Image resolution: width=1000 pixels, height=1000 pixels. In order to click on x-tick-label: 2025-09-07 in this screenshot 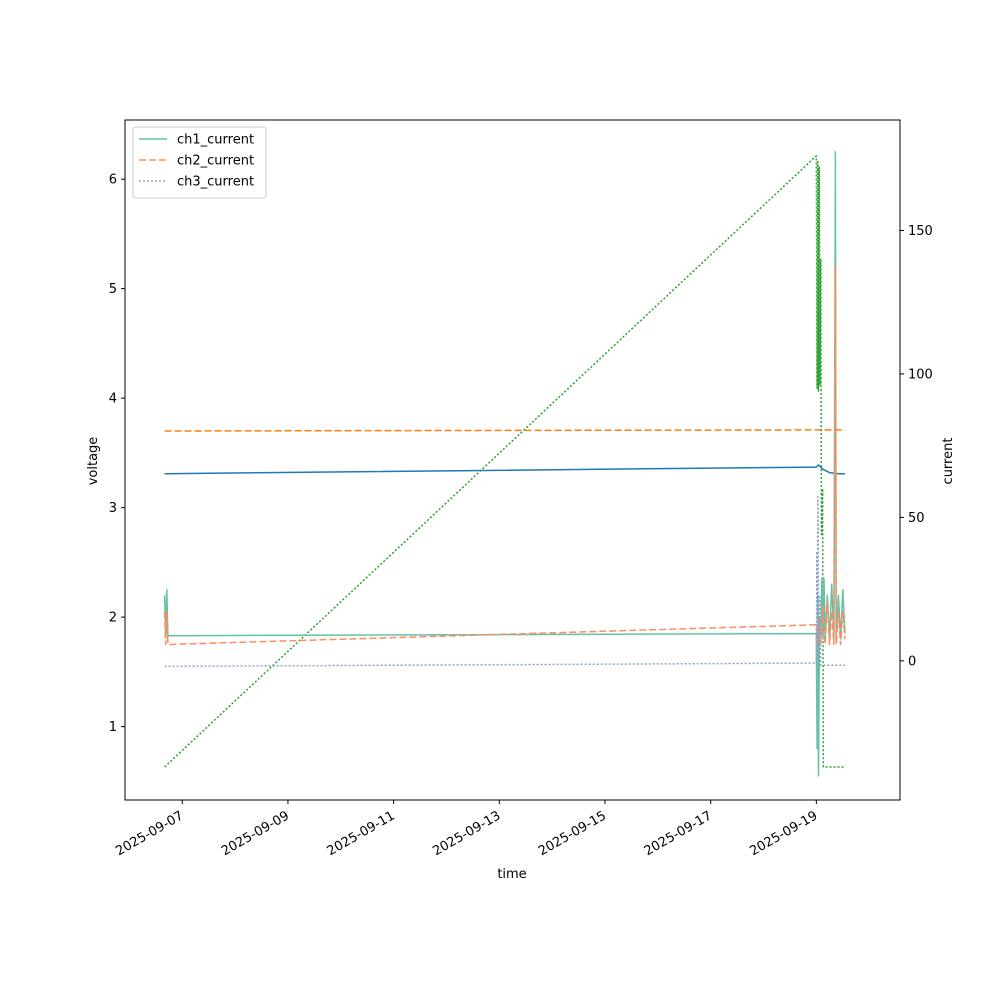, I will do `click(149, 833)`.